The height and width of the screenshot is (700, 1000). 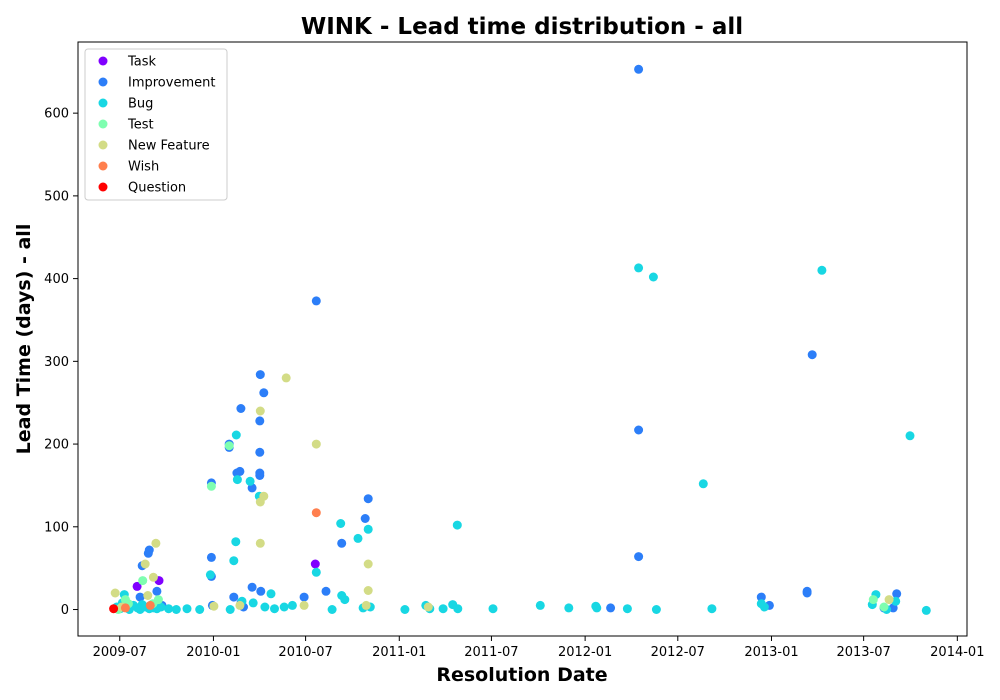 What do you see at coordinates (305, 652) in the screenshot?
I see `x-tick-label: 2010-07` at bounding box center [305, 652].